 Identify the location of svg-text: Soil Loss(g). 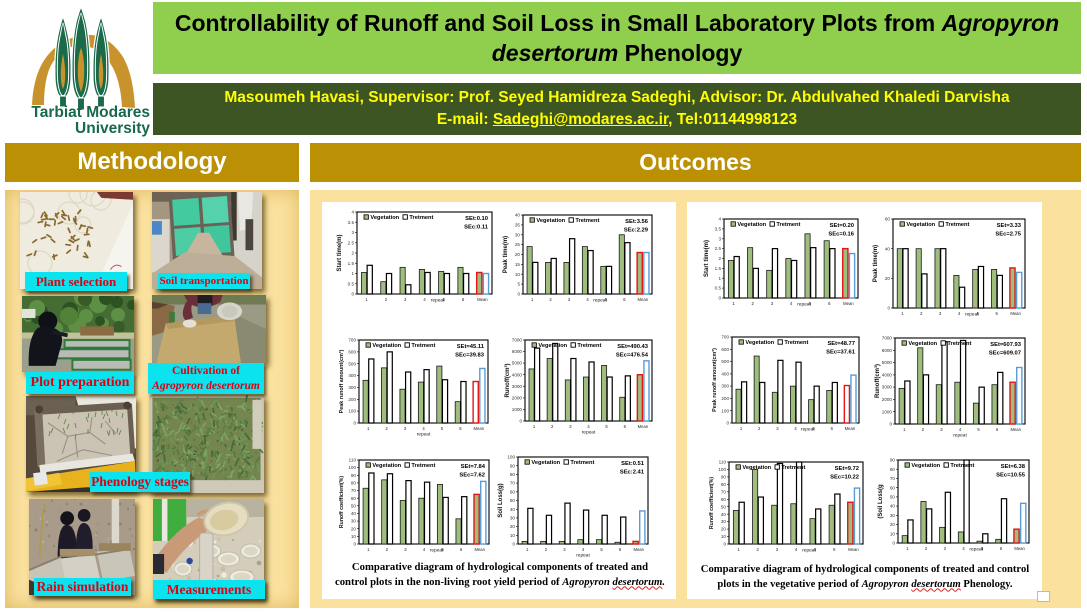
(501, 500).